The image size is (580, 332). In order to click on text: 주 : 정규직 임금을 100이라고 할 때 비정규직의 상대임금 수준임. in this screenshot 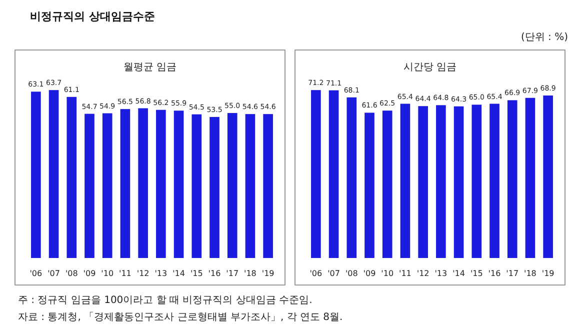, I will do `click(165, 300)`.